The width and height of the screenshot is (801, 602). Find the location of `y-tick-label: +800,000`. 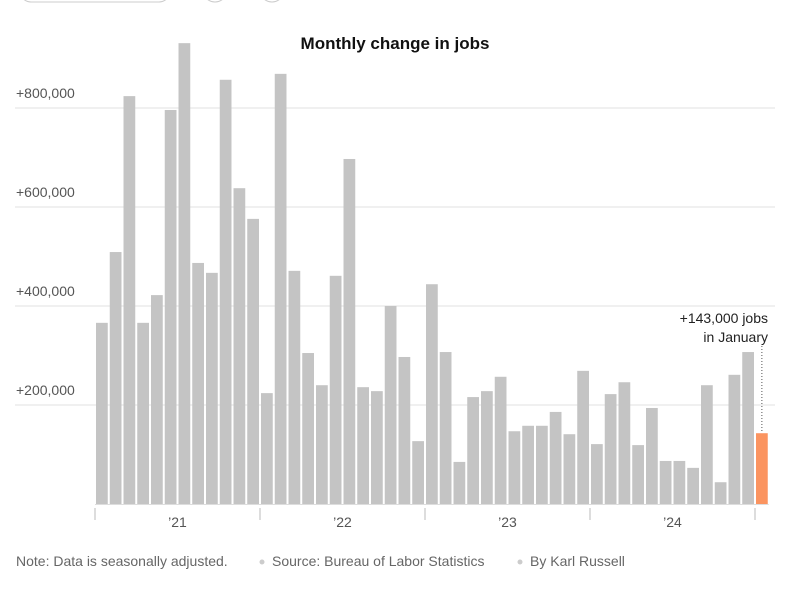

y-tick-label: +800,000 is located at coordinates (45, 93).